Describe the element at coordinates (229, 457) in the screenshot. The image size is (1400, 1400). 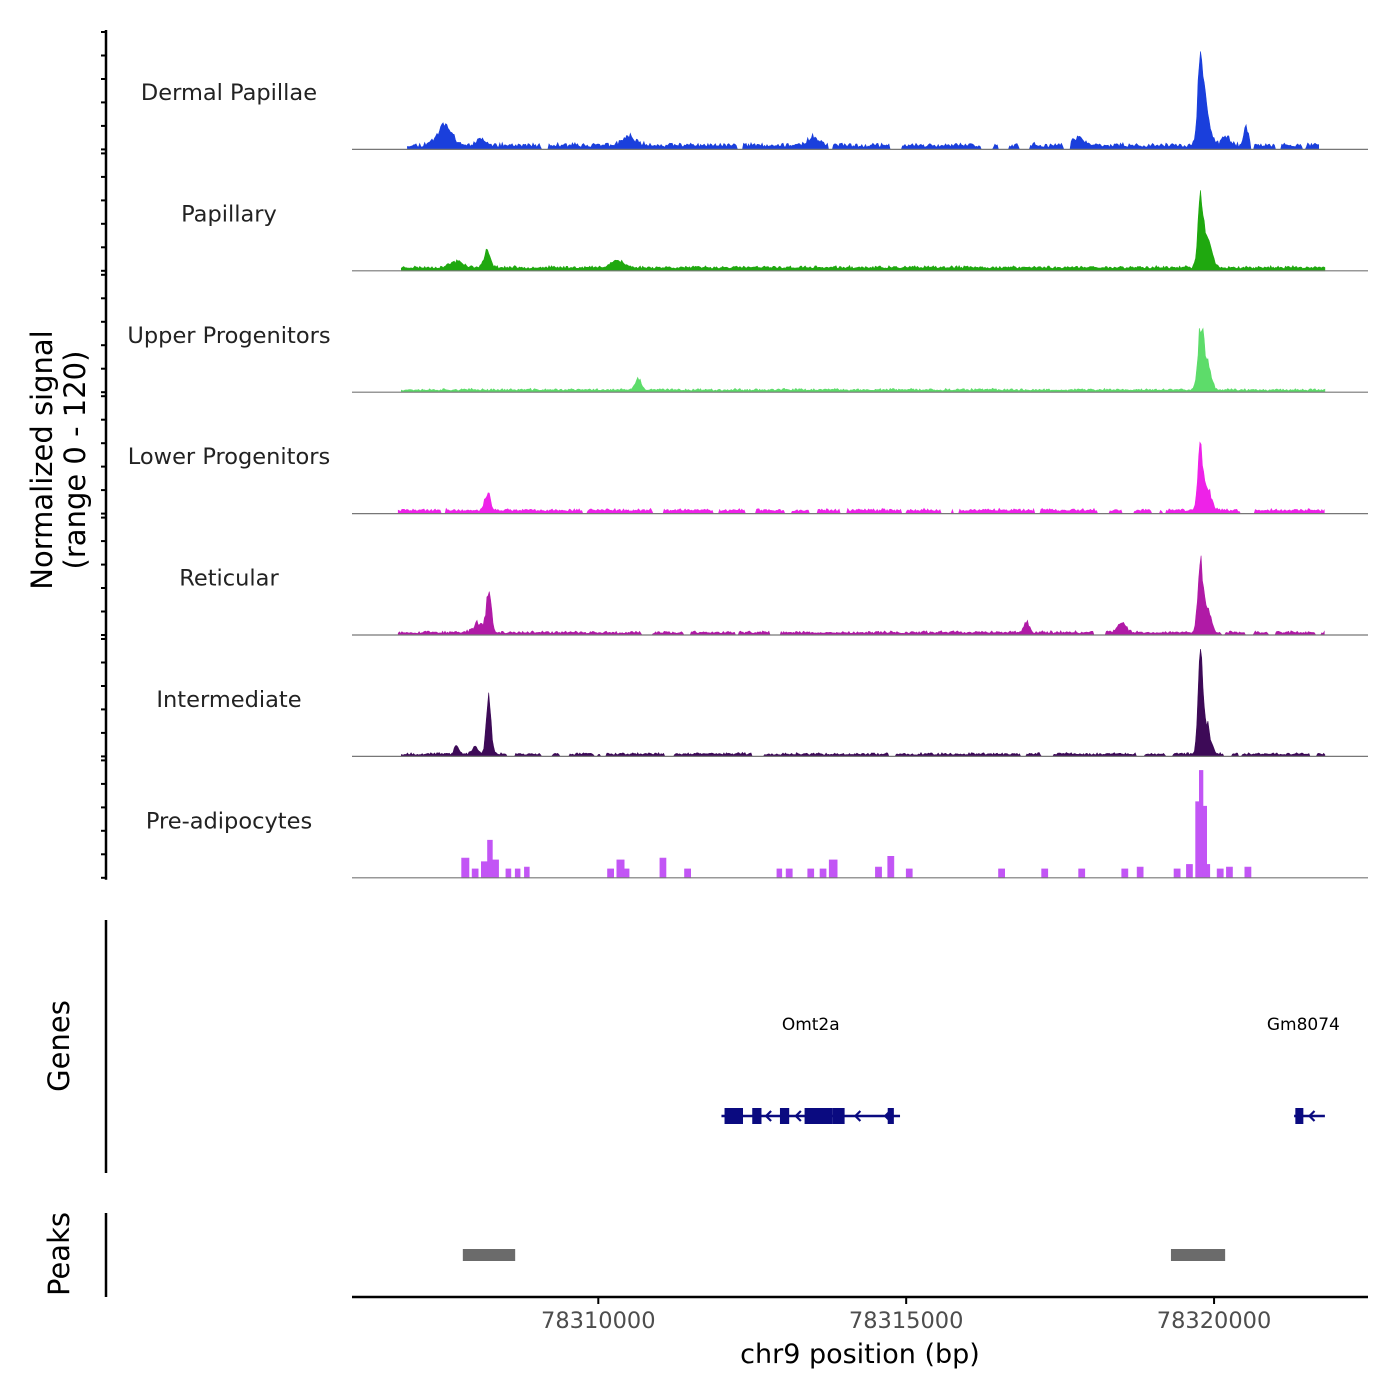
I see `track-label: Lower Progenitors` at that location.